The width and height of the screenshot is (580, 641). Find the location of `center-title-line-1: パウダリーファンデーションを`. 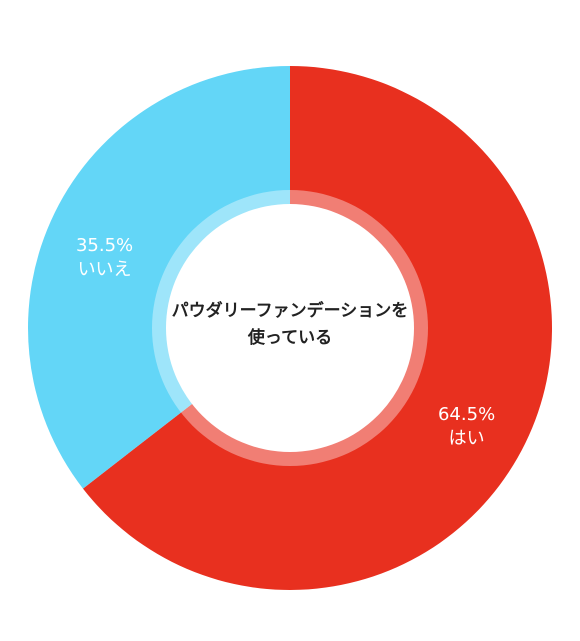

center-title-line-1: パウダリーファンデーションを is located at coordinates (290, 310).